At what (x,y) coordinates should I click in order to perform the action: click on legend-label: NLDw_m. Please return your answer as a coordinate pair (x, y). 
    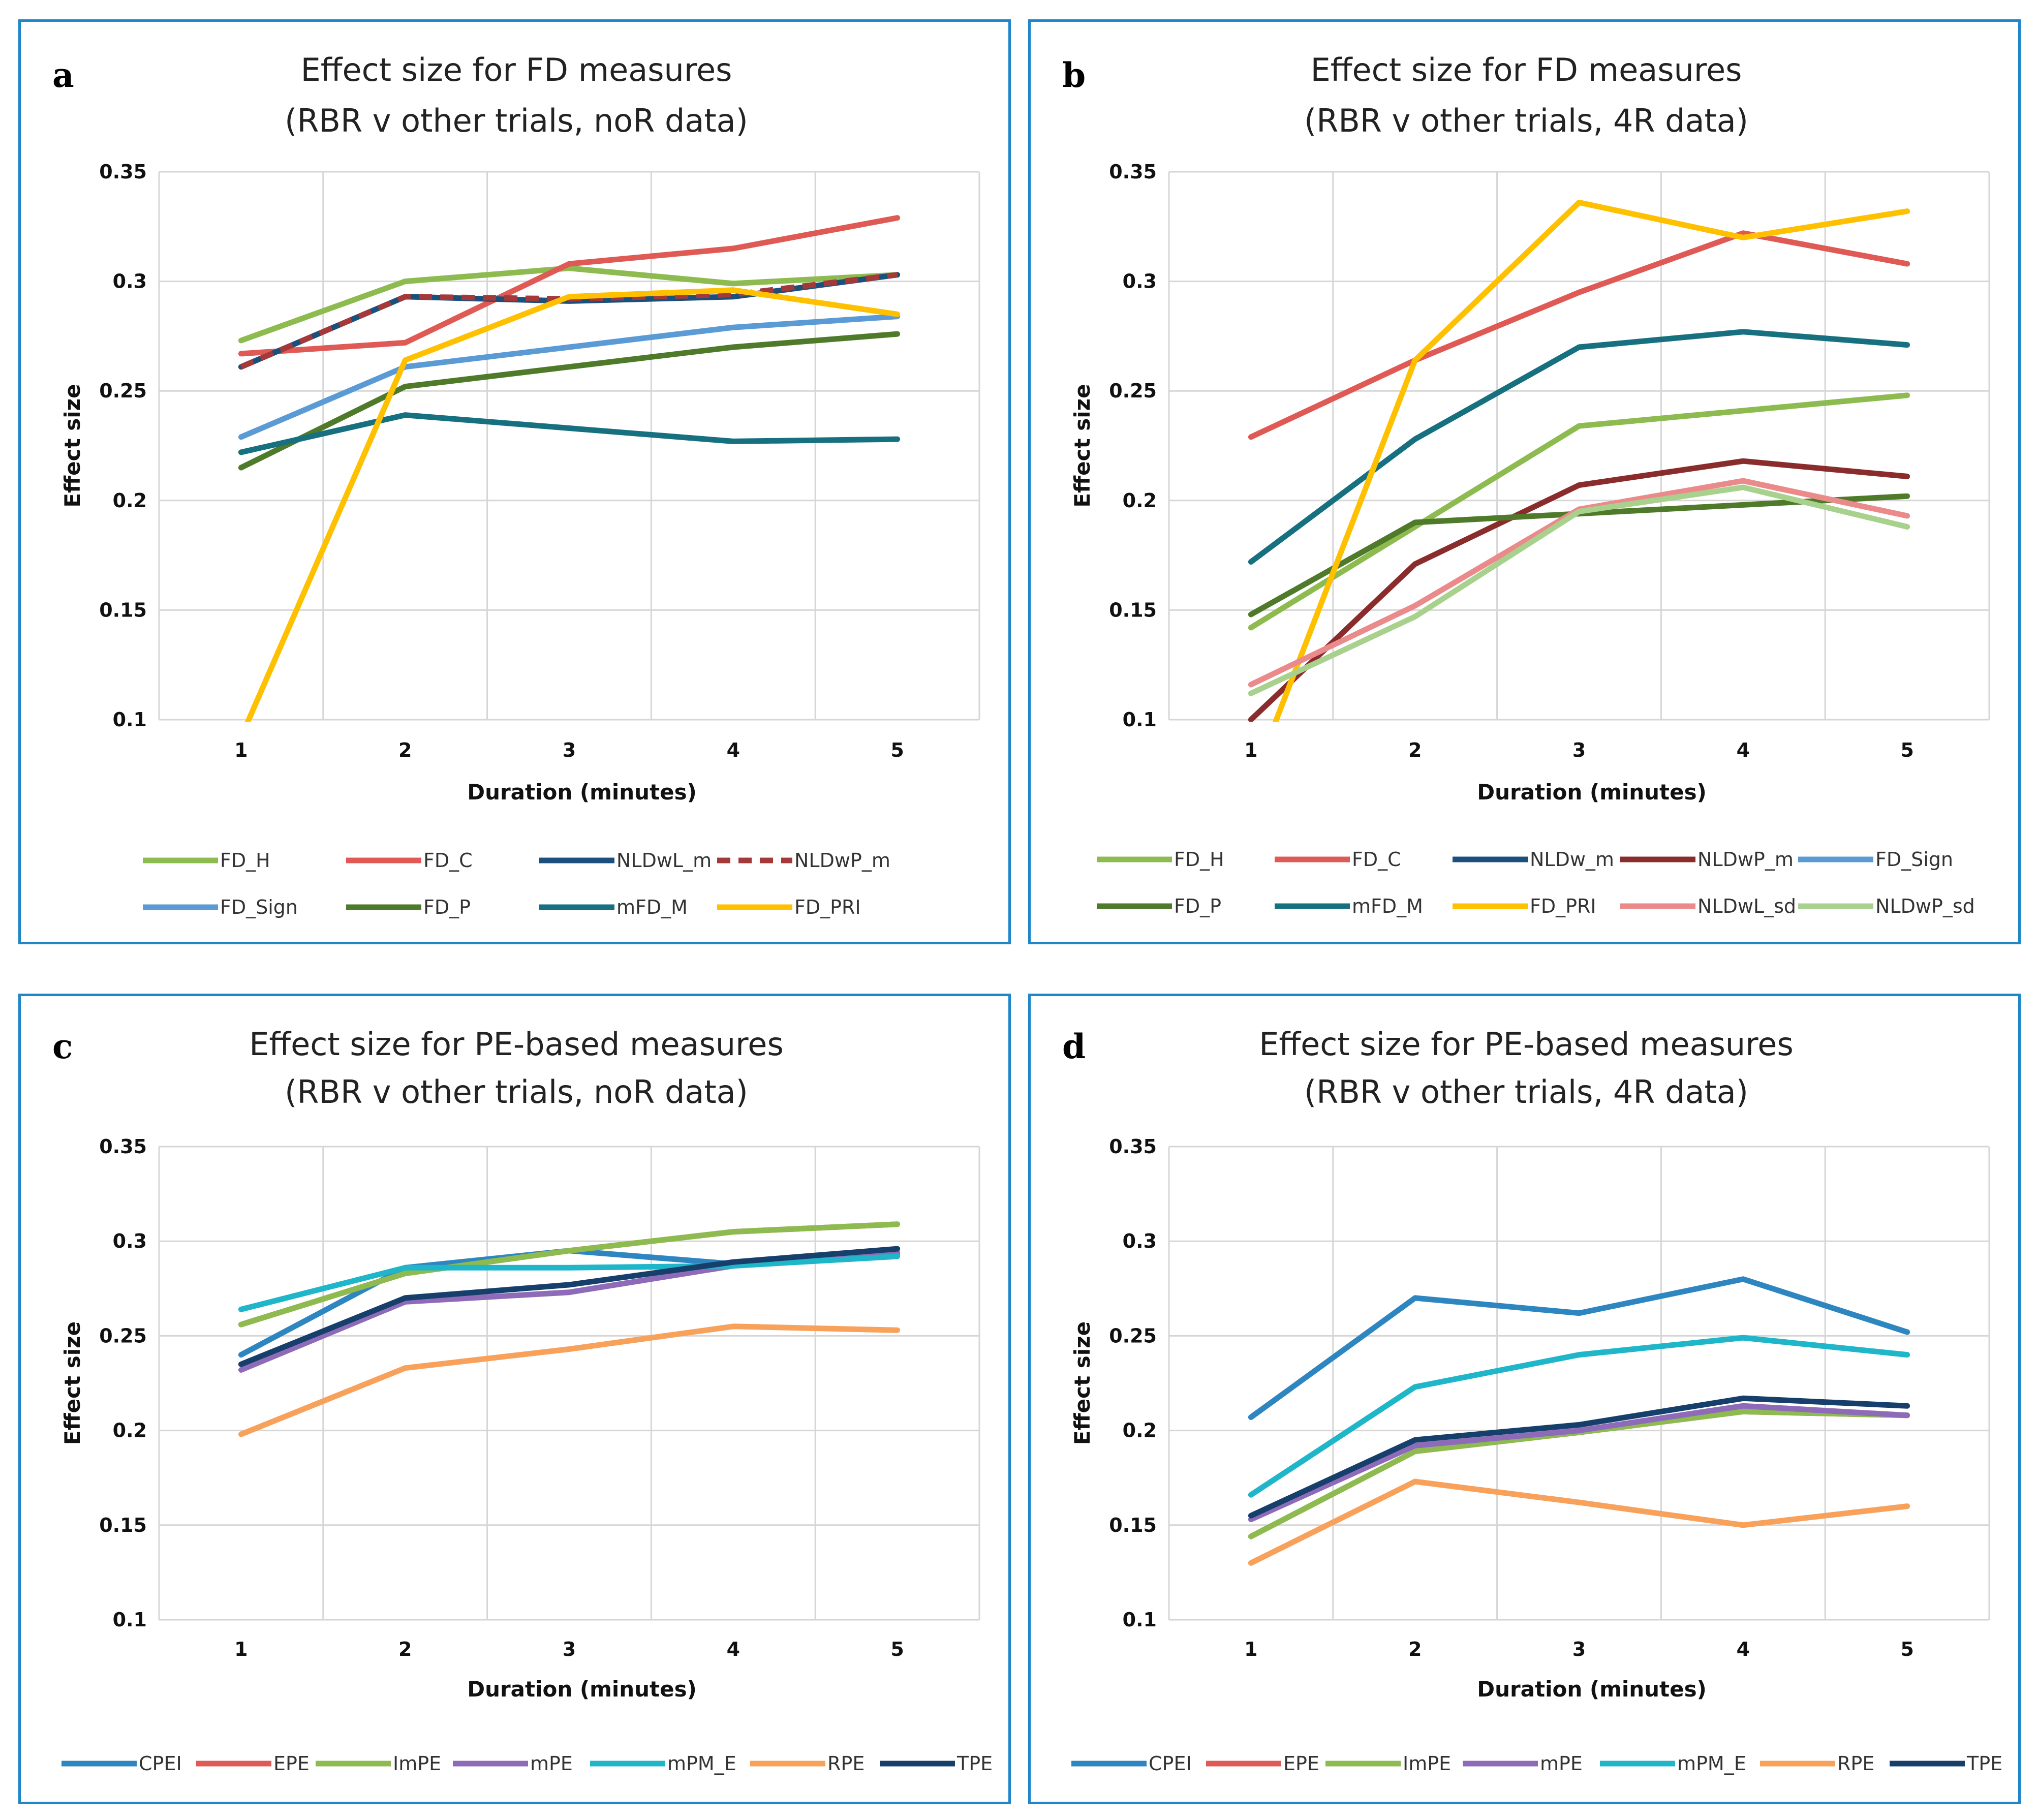
    Looking at the image, I should click on (1572, 859).